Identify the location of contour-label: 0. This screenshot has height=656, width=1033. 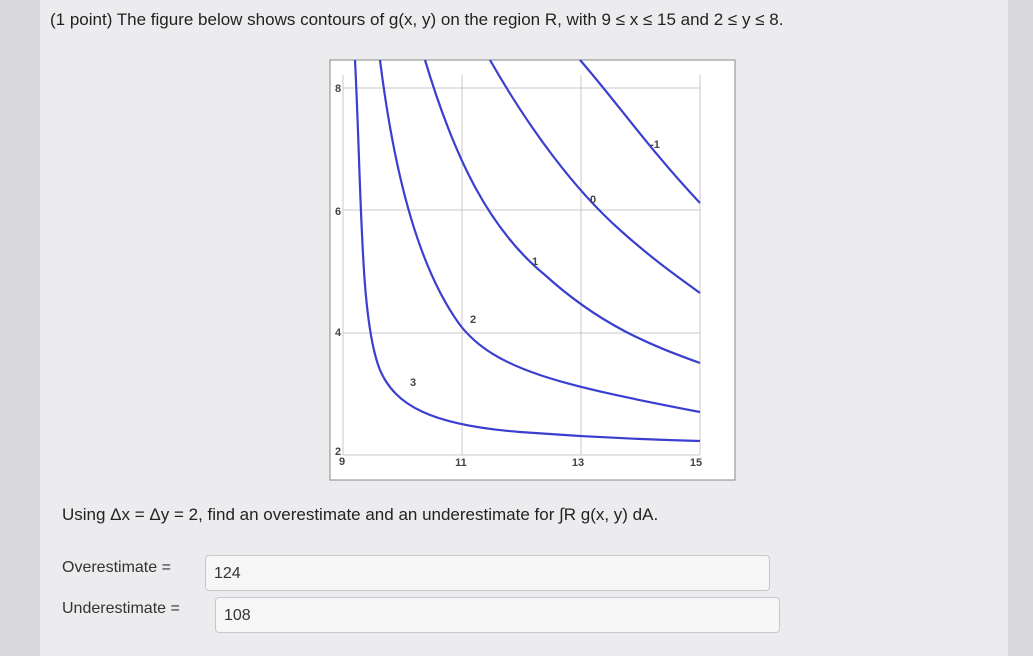
(593, 200).